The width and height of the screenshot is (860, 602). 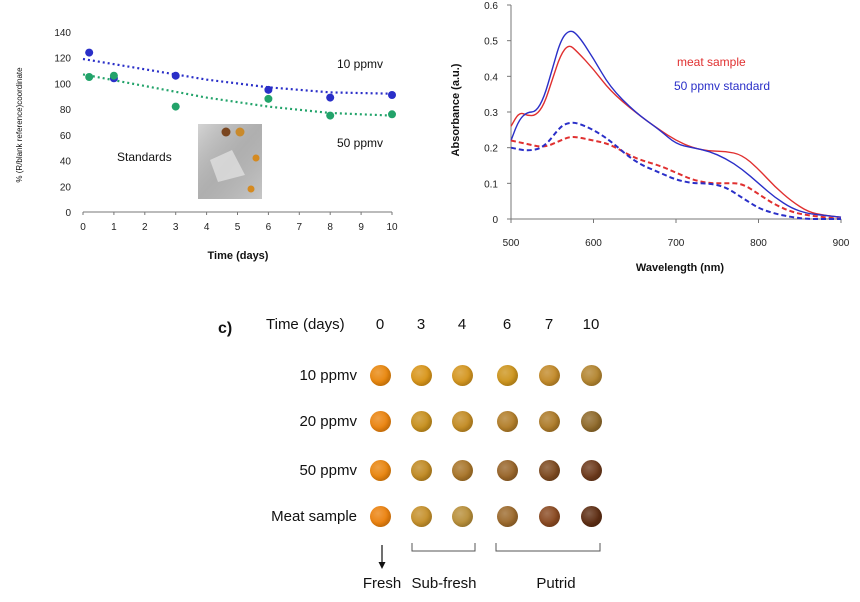 I want to click on chart1-x-tick-label: 6, so click(x=269, y=227).